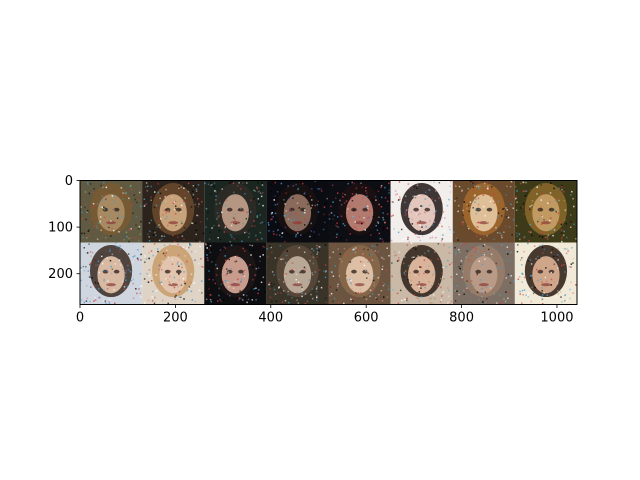  Describe the element at coordinates (60, 228) in the screenshot. I see `y-tick-label: 100` at that location.